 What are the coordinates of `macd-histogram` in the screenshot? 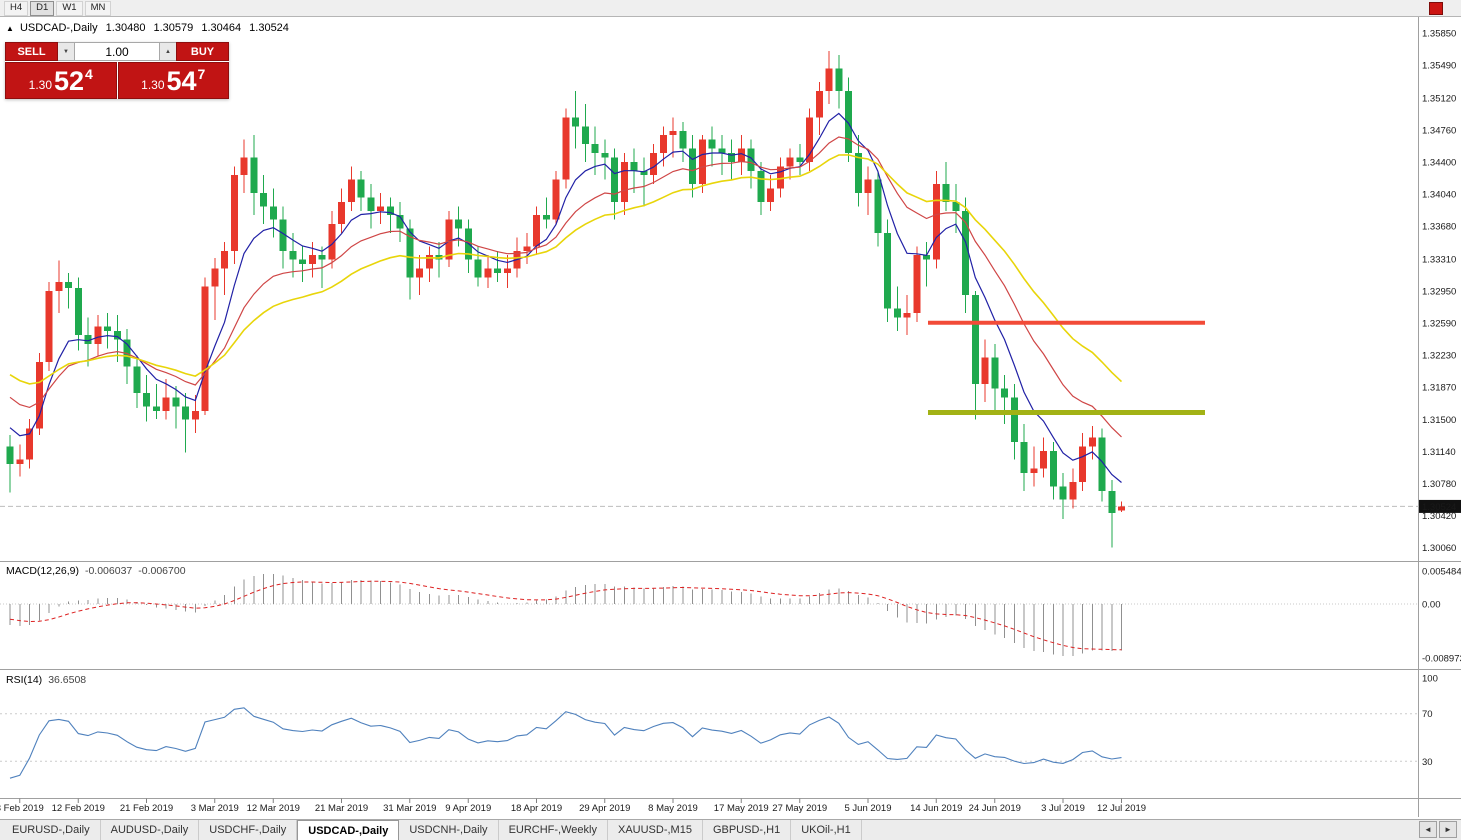 It's located at (565, 615).